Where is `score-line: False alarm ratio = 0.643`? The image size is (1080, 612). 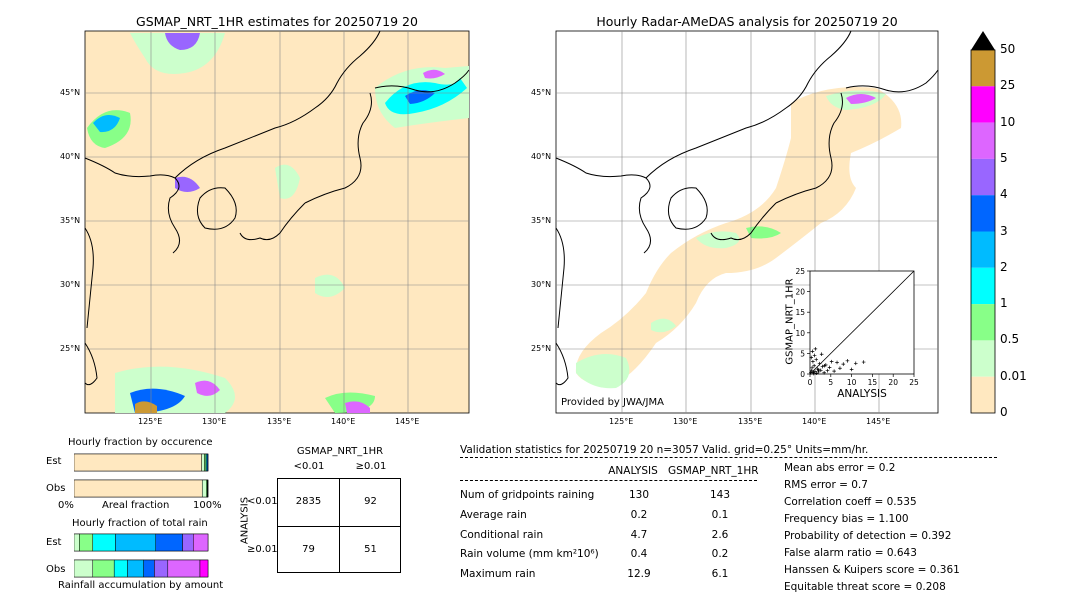
score-line: False alarm ratio = 0.643 is located at coordinates (850, 553).